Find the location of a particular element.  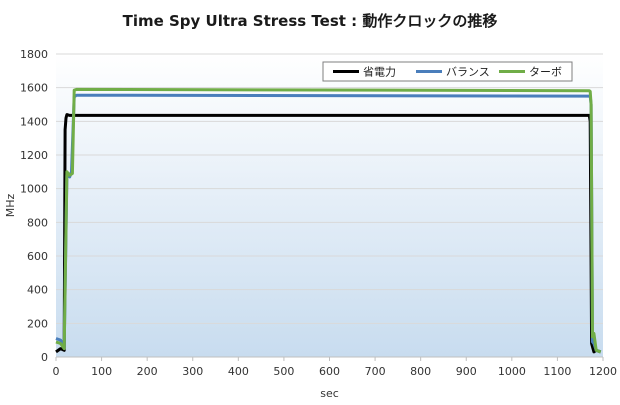

x-tick-label: 0 is located at coordinates (56, 371).